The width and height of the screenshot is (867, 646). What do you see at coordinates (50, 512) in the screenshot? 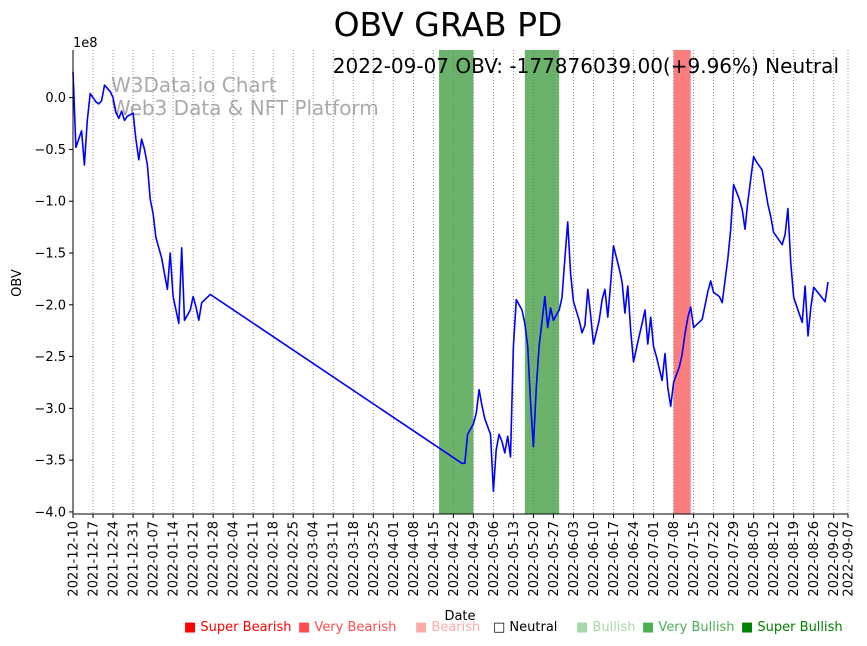
I see `y-tick-label: −4.0` at bounding box center [50, 512].